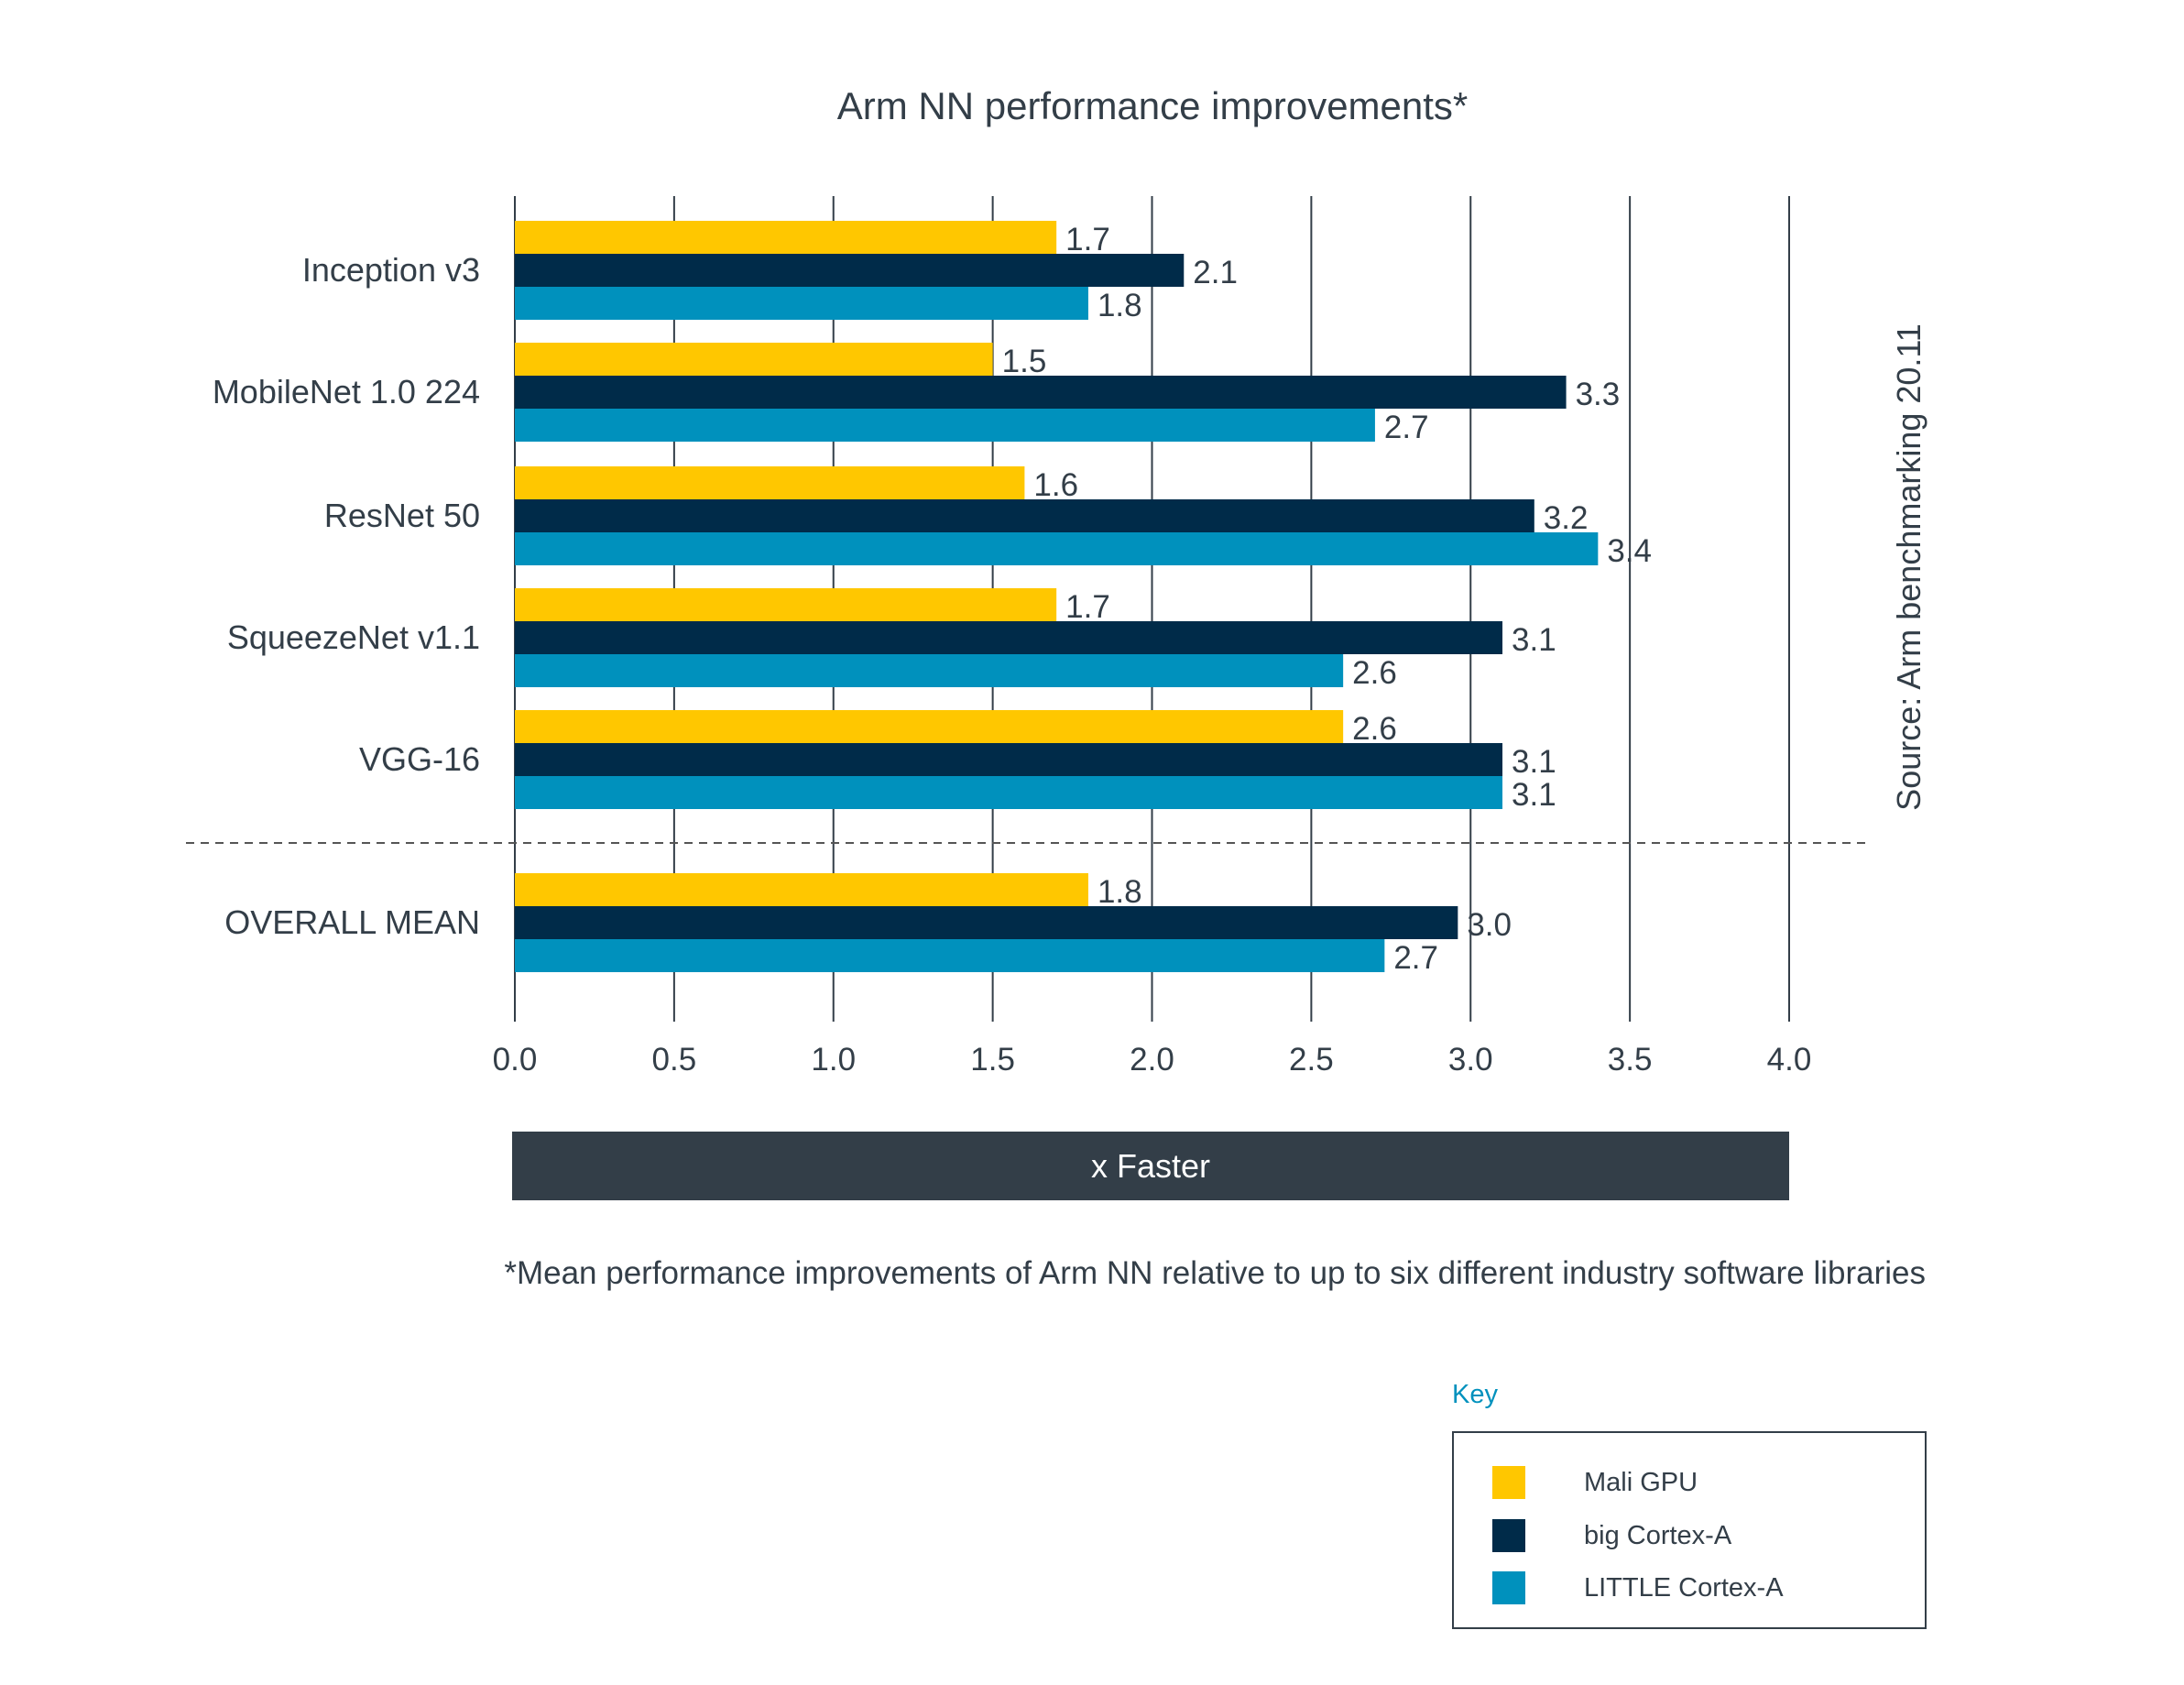 The image size is (2184, 1685). What do you see at coordinates (1789, 1060) in the screenshot?
I see `x-tick-label: 4.0` at bounding box center [1789, 1060].